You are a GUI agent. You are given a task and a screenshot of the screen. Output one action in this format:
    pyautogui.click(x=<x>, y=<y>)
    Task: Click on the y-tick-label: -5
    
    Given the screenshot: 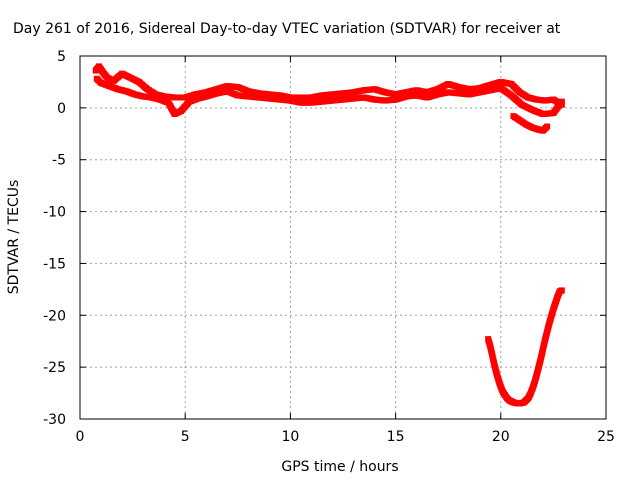 What is the action you would take?
    pyautogui.click(x=59, y=161)
    